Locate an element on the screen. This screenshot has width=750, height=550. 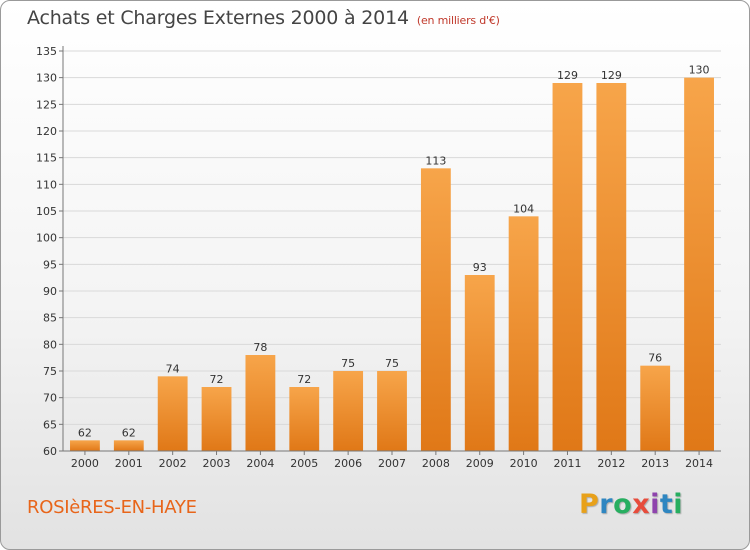
x-tick-label: 2013 is located at coordinates (655, 463).